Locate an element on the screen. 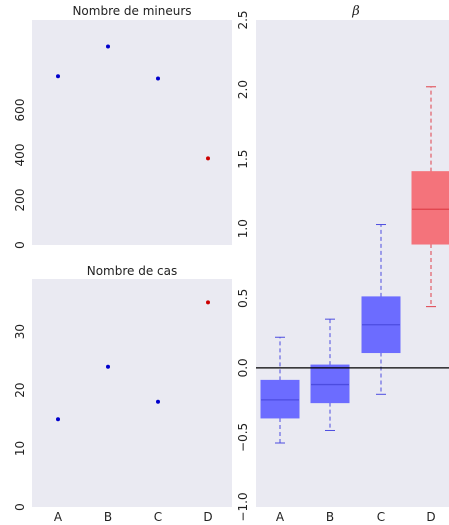 The height and width of the screenshot is (525, 449). y-tick-label: 200 is located at coordinates (20, 200).